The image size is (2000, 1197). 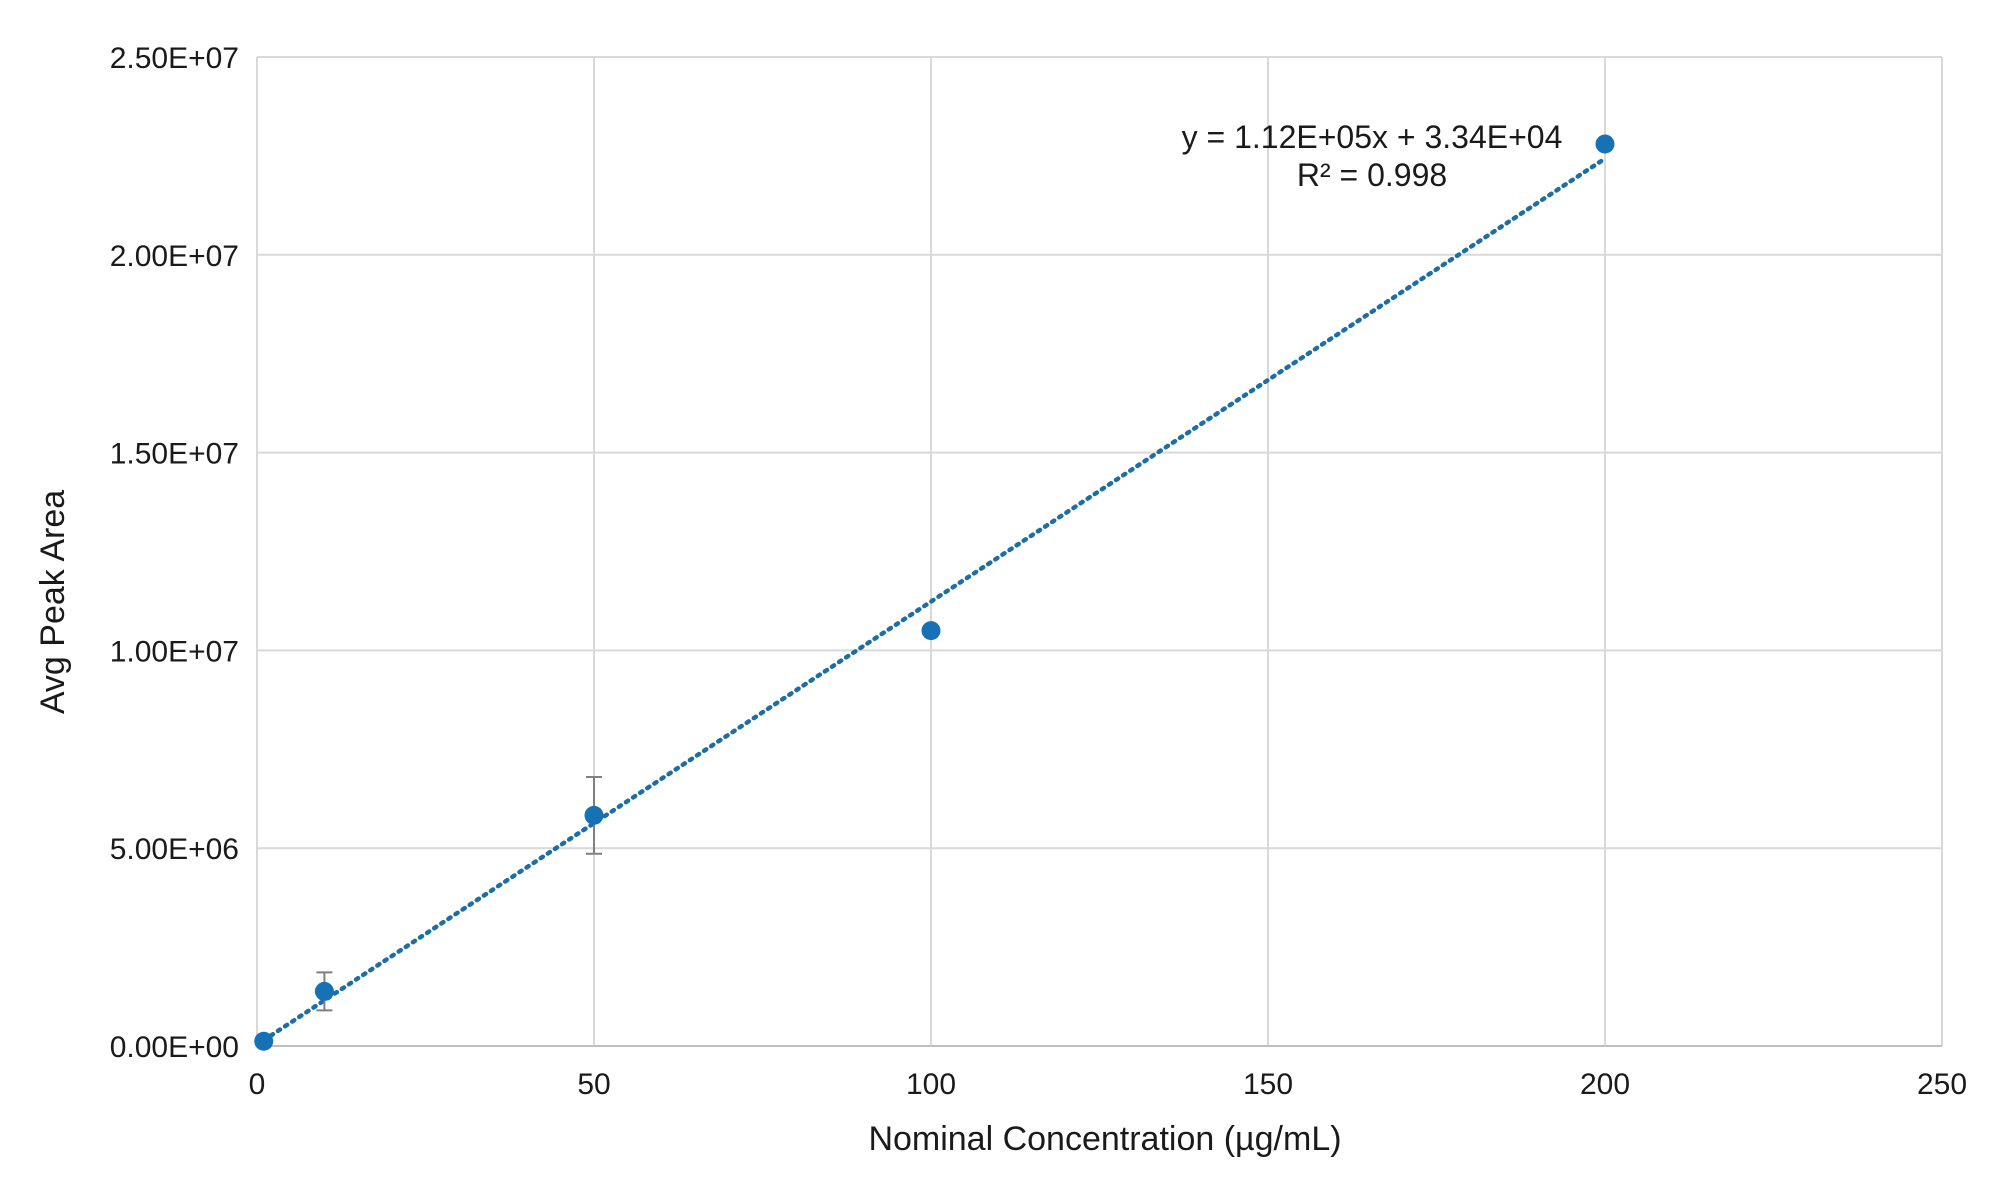 I want to click on y-axis-title: Avg Peak Area, so click(x=53, y=602).